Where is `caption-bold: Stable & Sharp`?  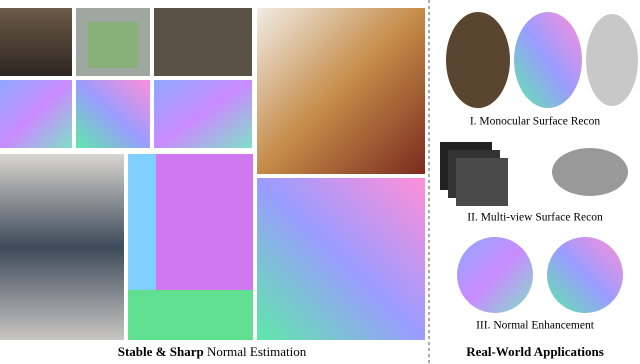
caption-bold: Stable & Sharp is located at coordinates (161, 351).